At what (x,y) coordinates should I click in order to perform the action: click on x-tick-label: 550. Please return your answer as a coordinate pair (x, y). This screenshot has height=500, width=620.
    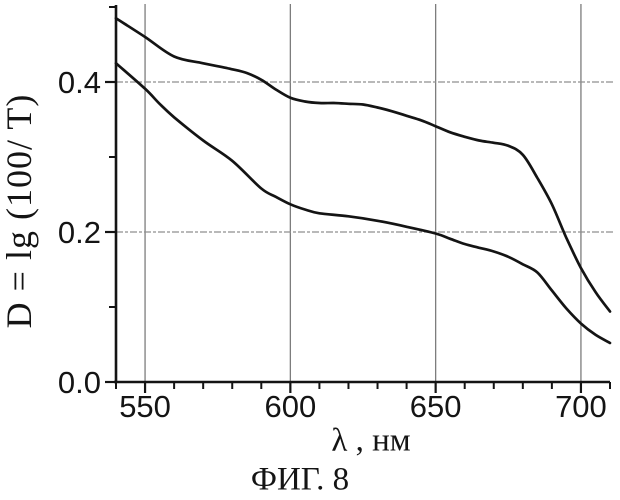
    Looking at the image, I should click on (145, 406).